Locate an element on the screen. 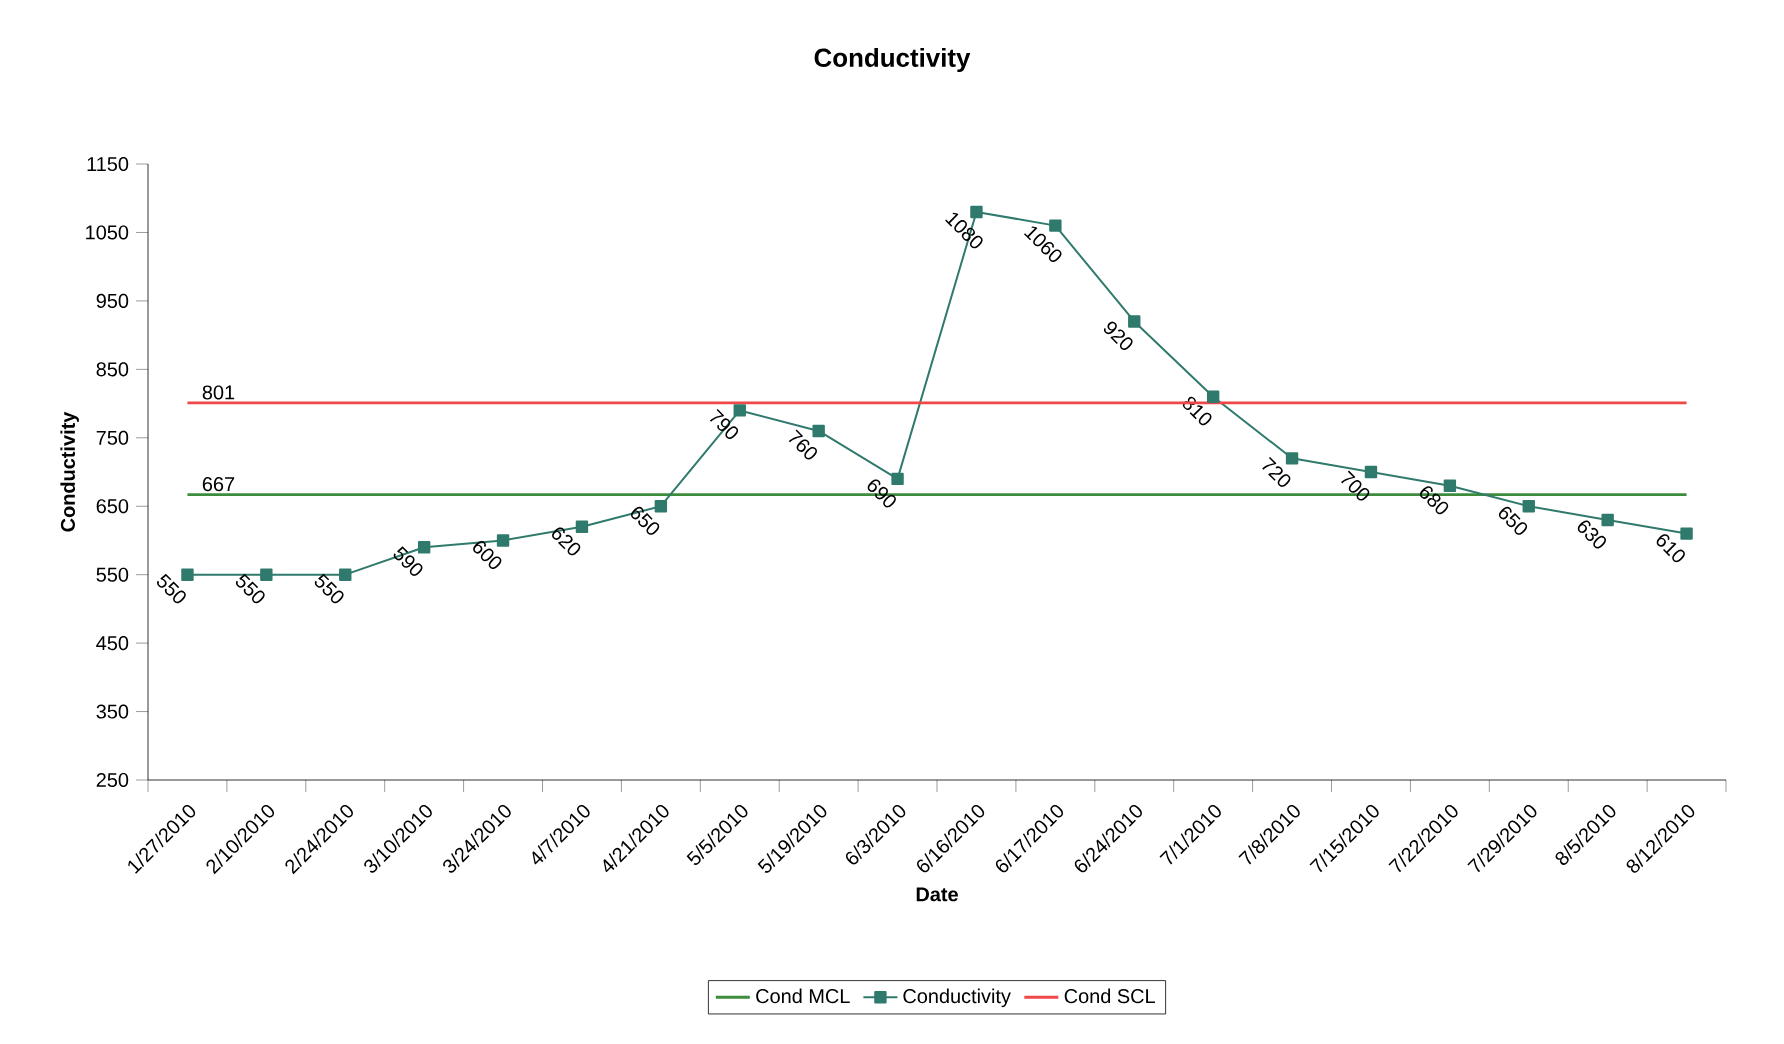 The width and height of the screenshot is (1784, 1044). legend-label: Cond MCL is located at coordinates (803, 996).